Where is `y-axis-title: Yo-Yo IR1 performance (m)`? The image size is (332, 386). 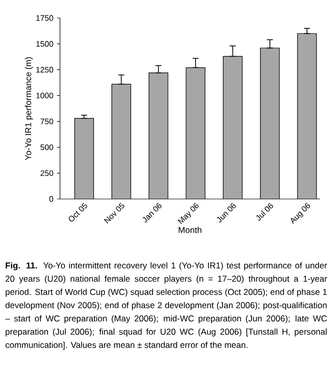 y-axis-title: Yo-Yo IR1 performance (m) is located at coordinates (28, 108).